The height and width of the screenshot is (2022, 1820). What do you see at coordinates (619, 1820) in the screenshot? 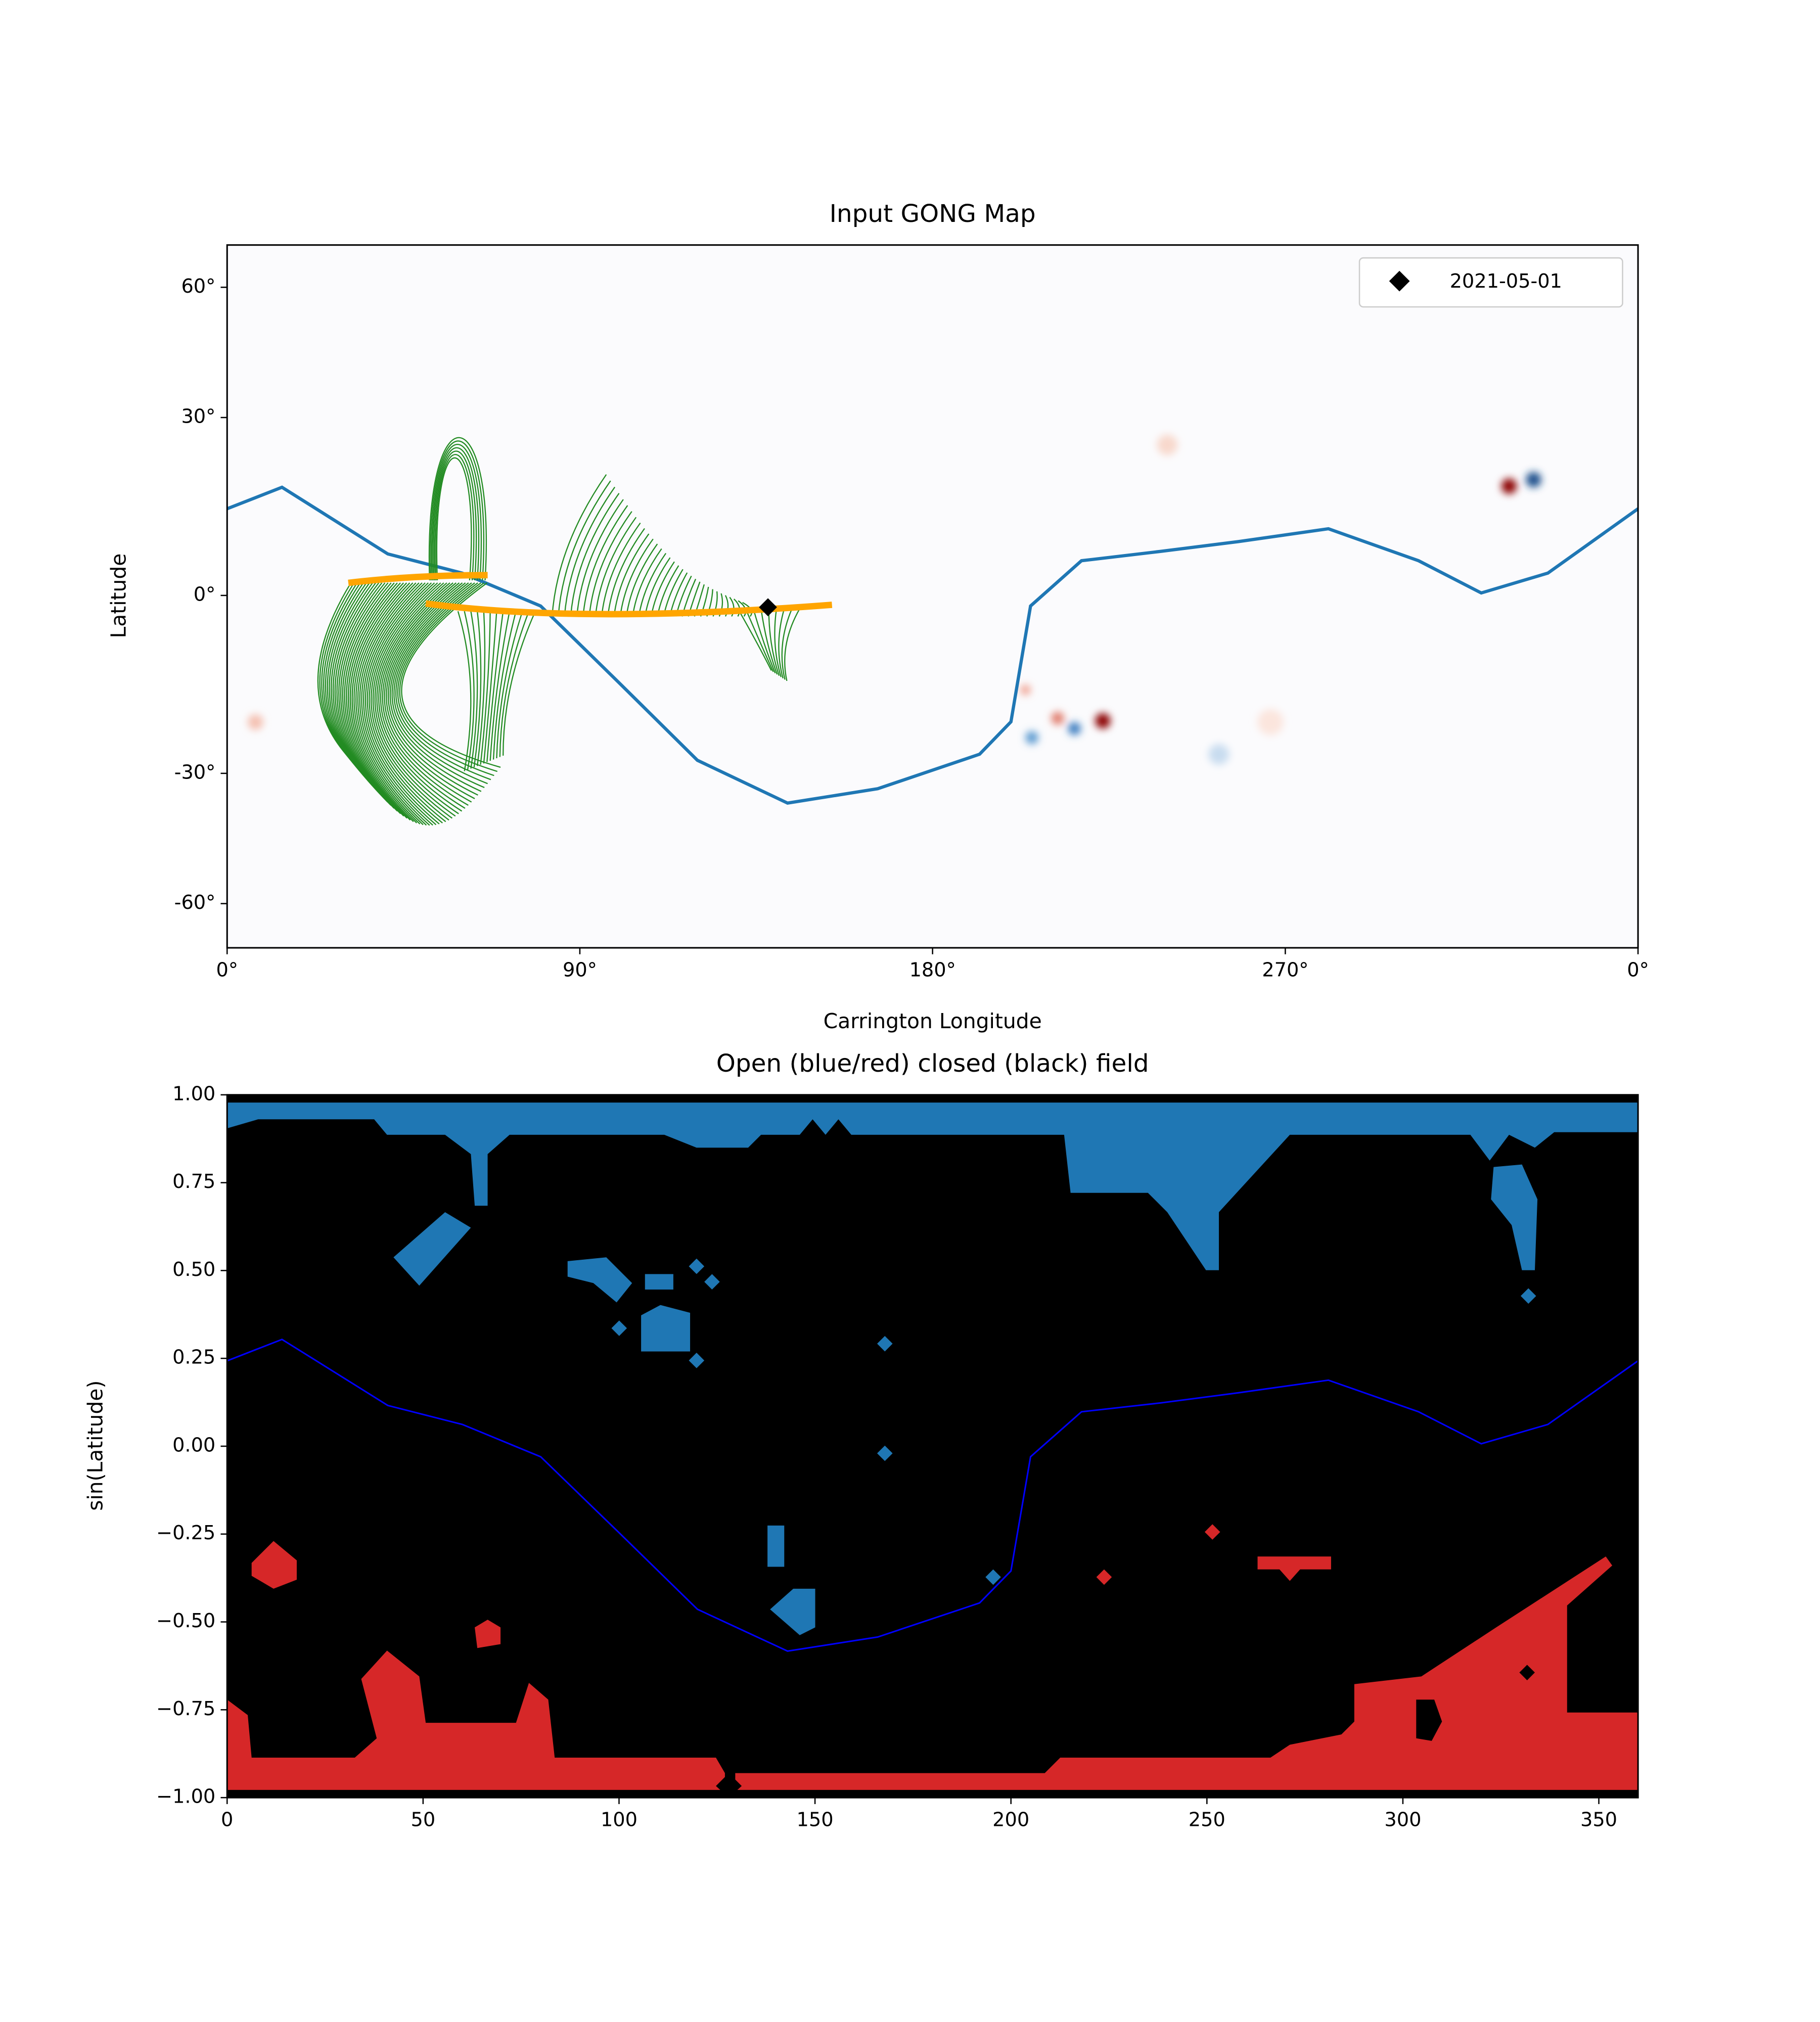
I see `x-tick-label: 100` at bounding box center [619, 1820].